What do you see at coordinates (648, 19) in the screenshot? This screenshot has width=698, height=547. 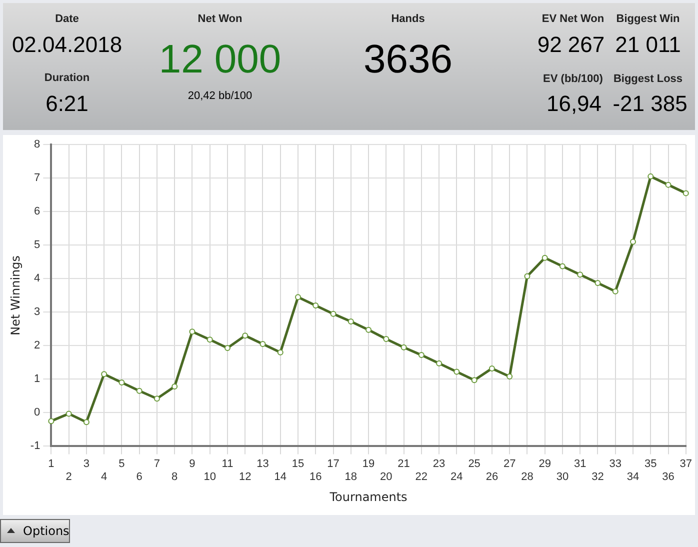 I see `text: Biggest Win` at bounding box center [648, 19].